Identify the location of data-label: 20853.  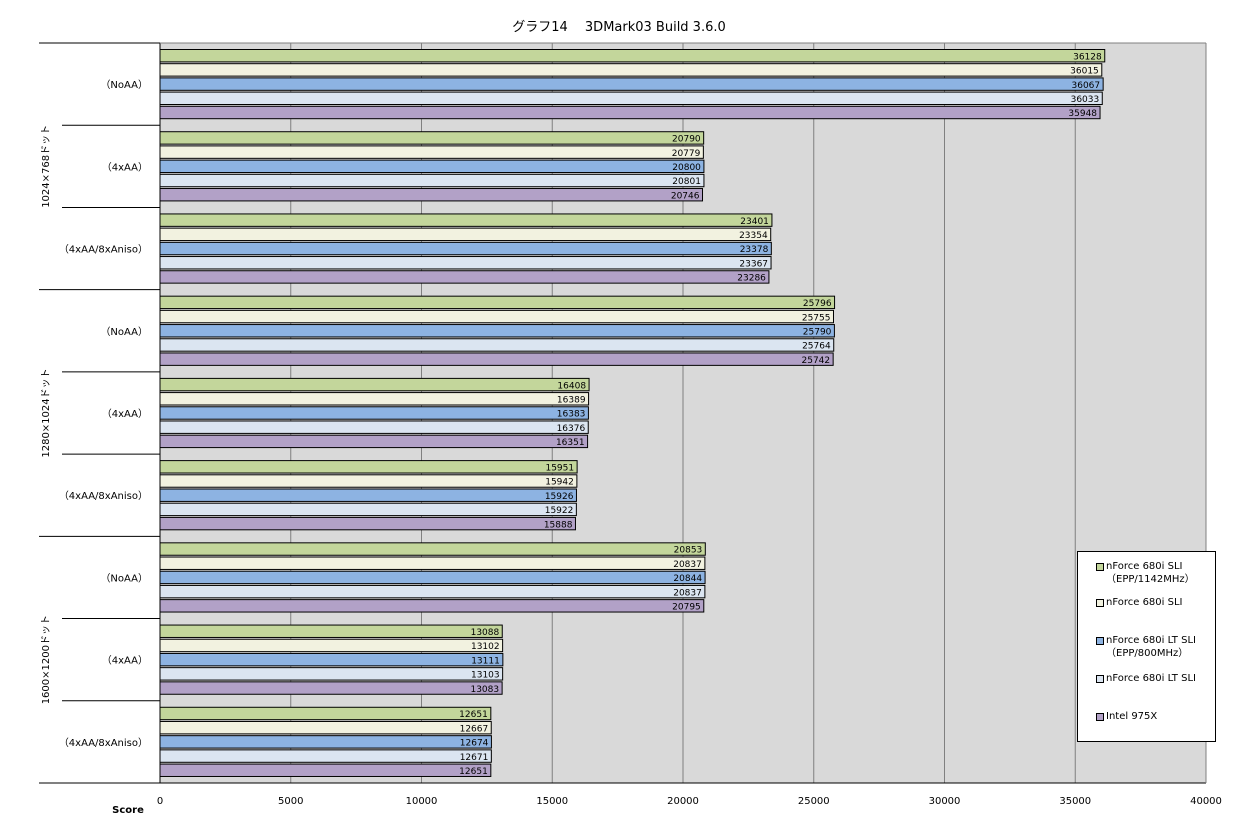
(688, 551).